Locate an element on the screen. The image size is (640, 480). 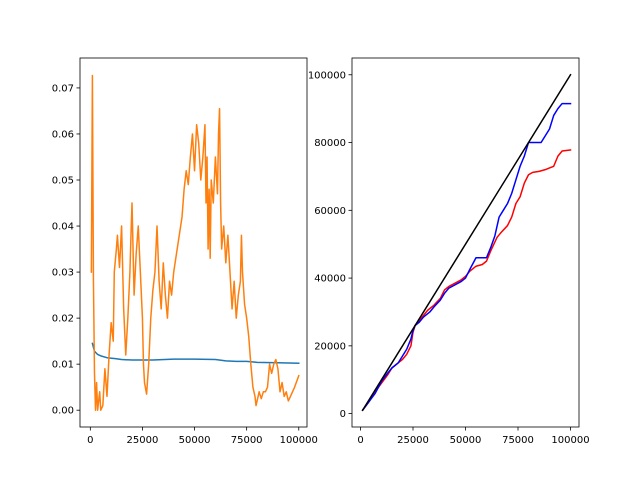
y-tick-label: 80000 is located at coordinates (330, 143).